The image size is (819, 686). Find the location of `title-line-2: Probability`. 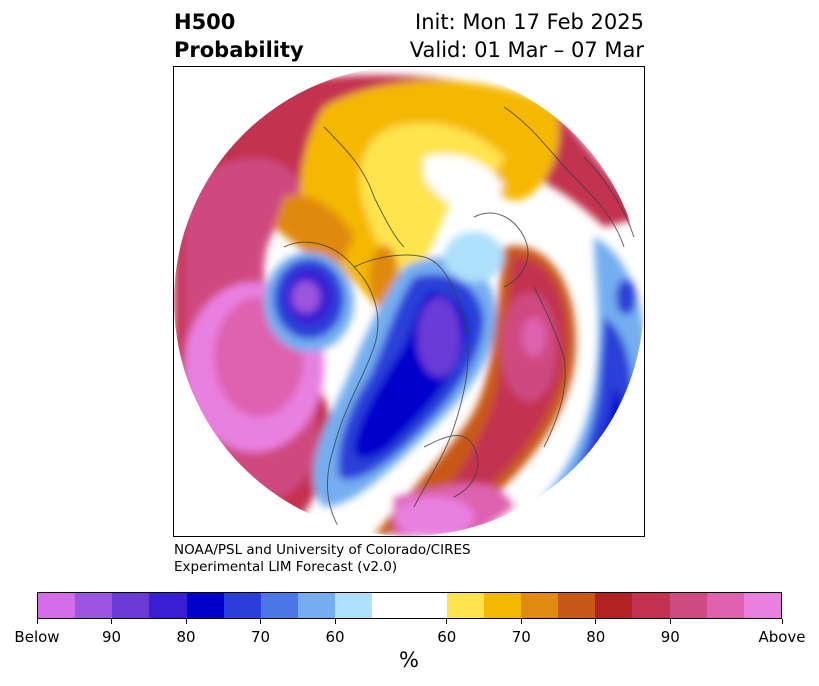

title-line-2: Probability is located at coordinates (239, 50).